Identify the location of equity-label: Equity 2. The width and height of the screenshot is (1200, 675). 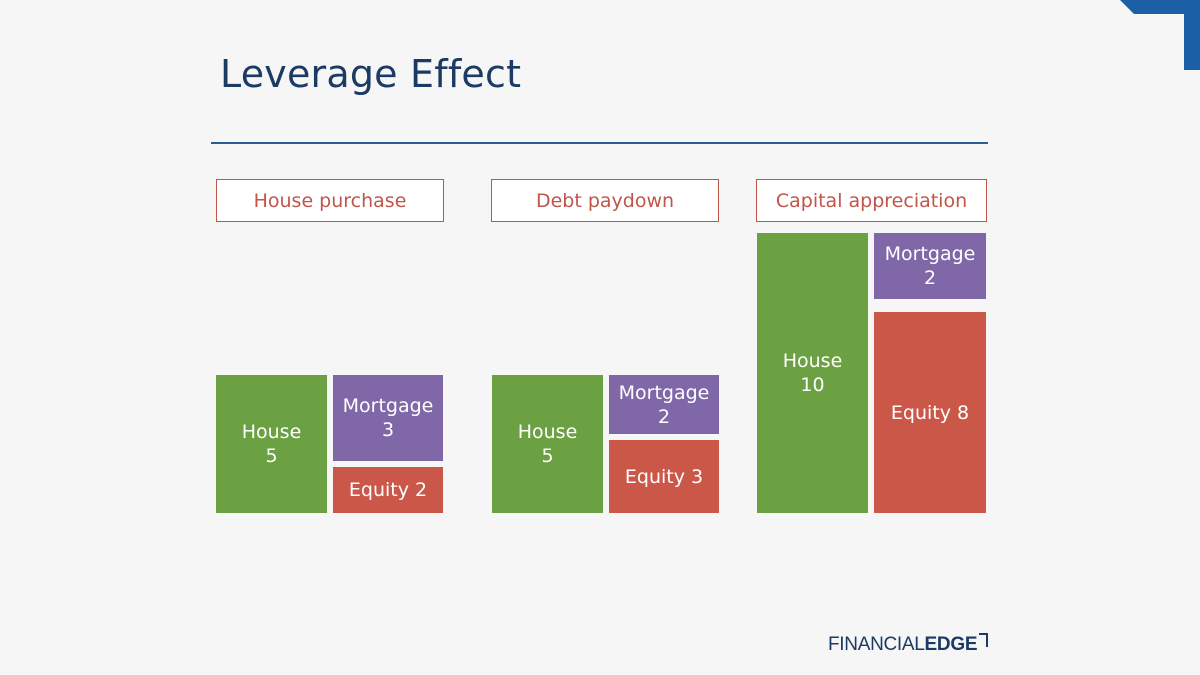
(388, 490).